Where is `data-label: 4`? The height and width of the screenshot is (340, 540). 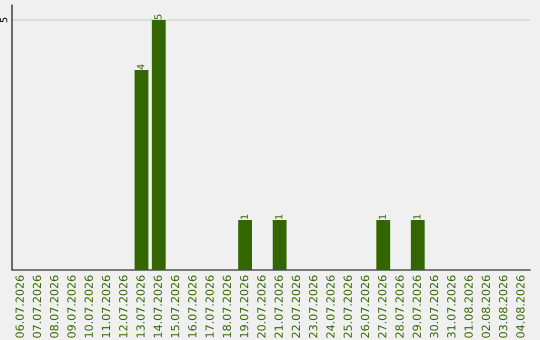
data-label: 4 is located at coordinates (140, 67).